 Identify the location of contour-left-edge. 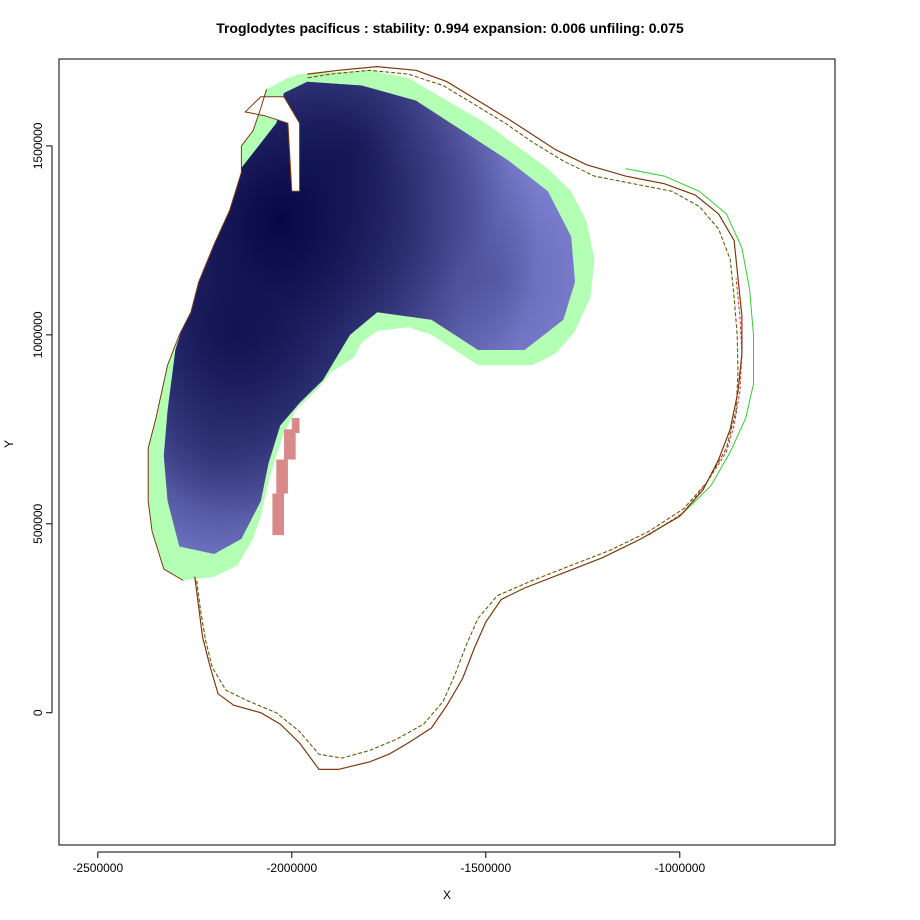
(207, 335).